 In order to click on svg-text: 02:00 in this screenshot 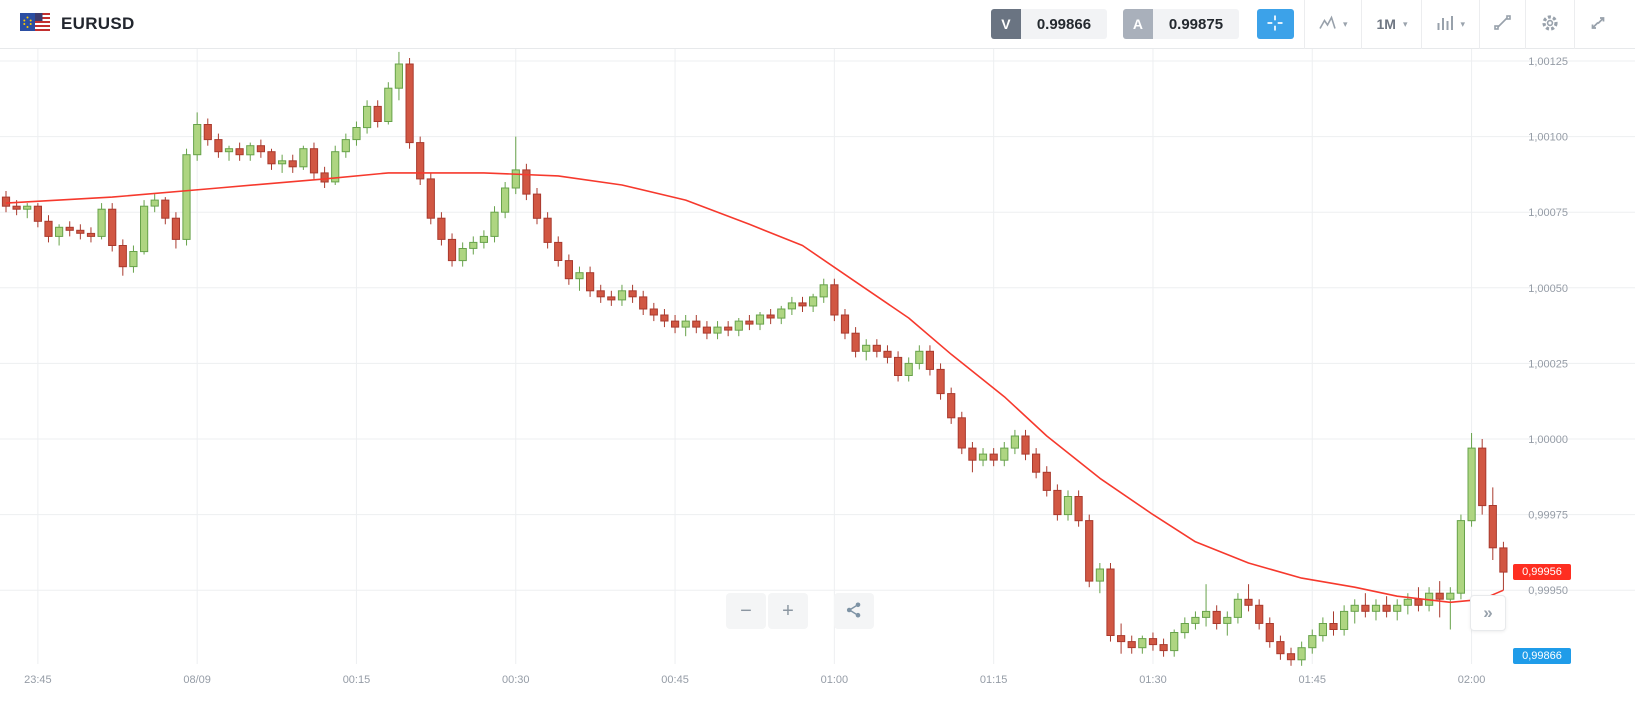, I will do `click(1472, 680)`.